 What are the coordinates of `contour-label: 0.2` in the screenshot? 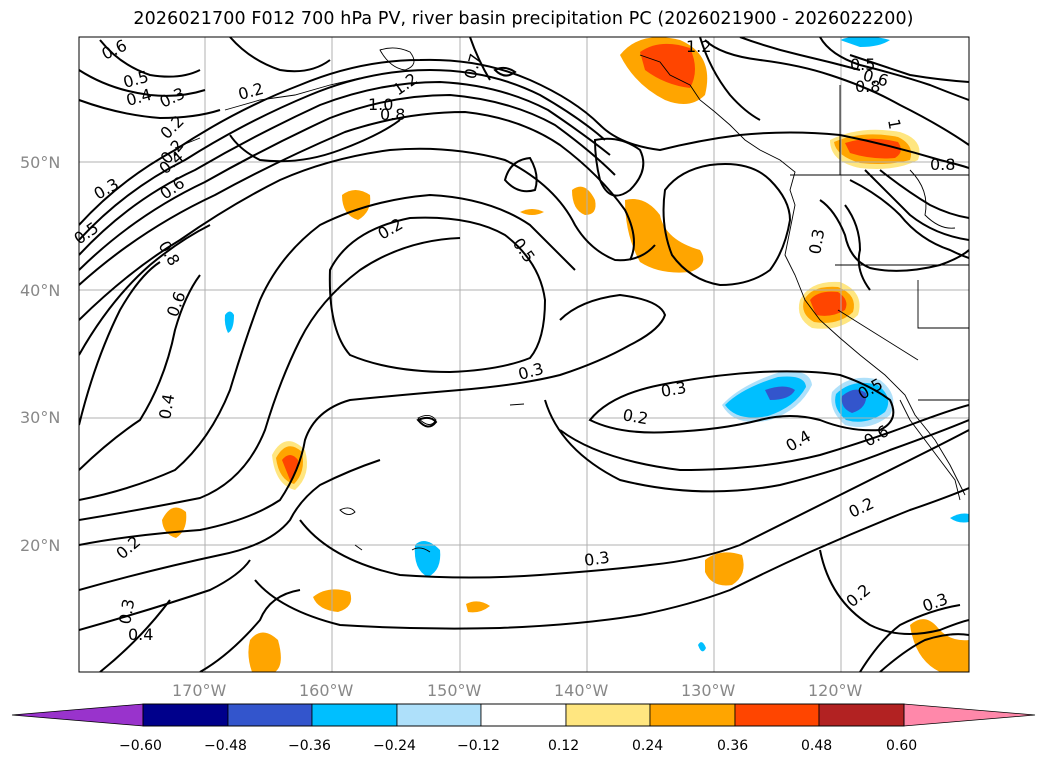 It's located at (635, 416).